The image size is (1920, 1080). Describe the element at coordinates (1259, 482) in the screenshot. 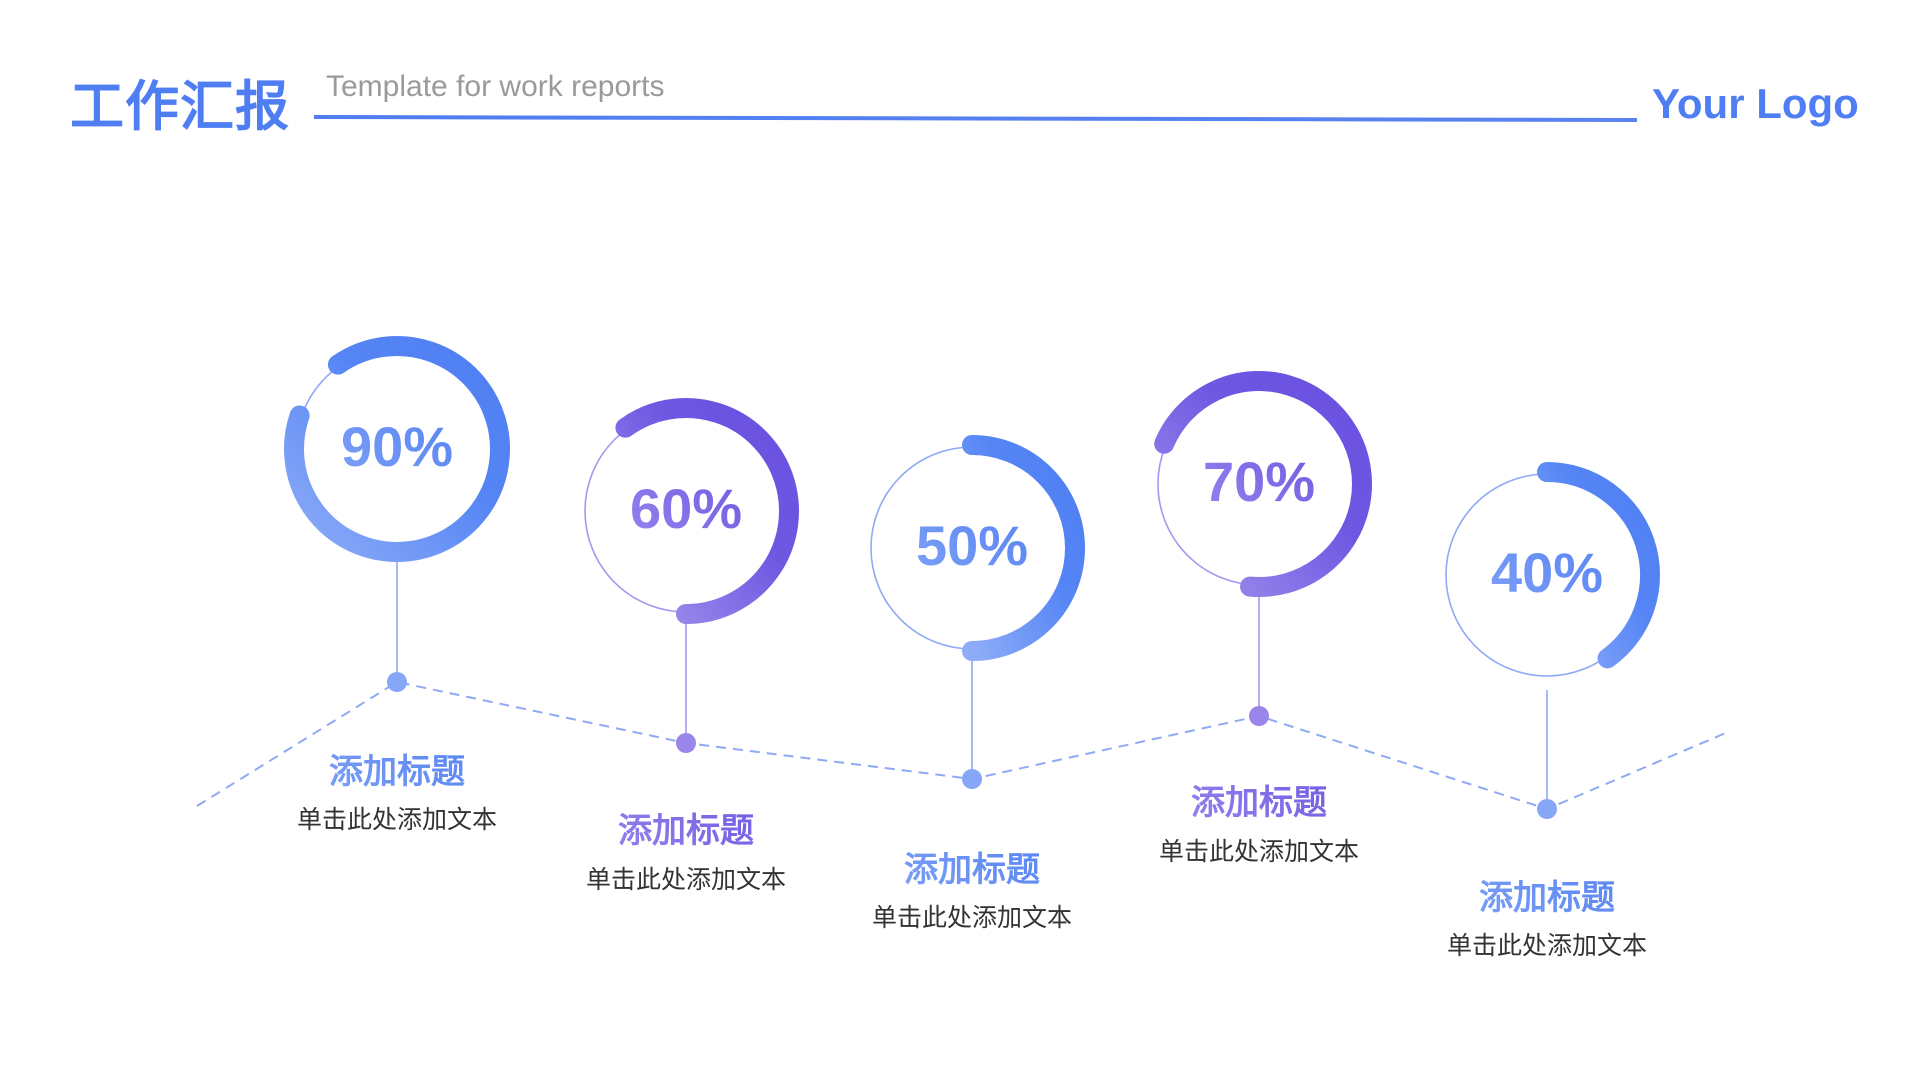

I see `percent-label: 70%` at that location.